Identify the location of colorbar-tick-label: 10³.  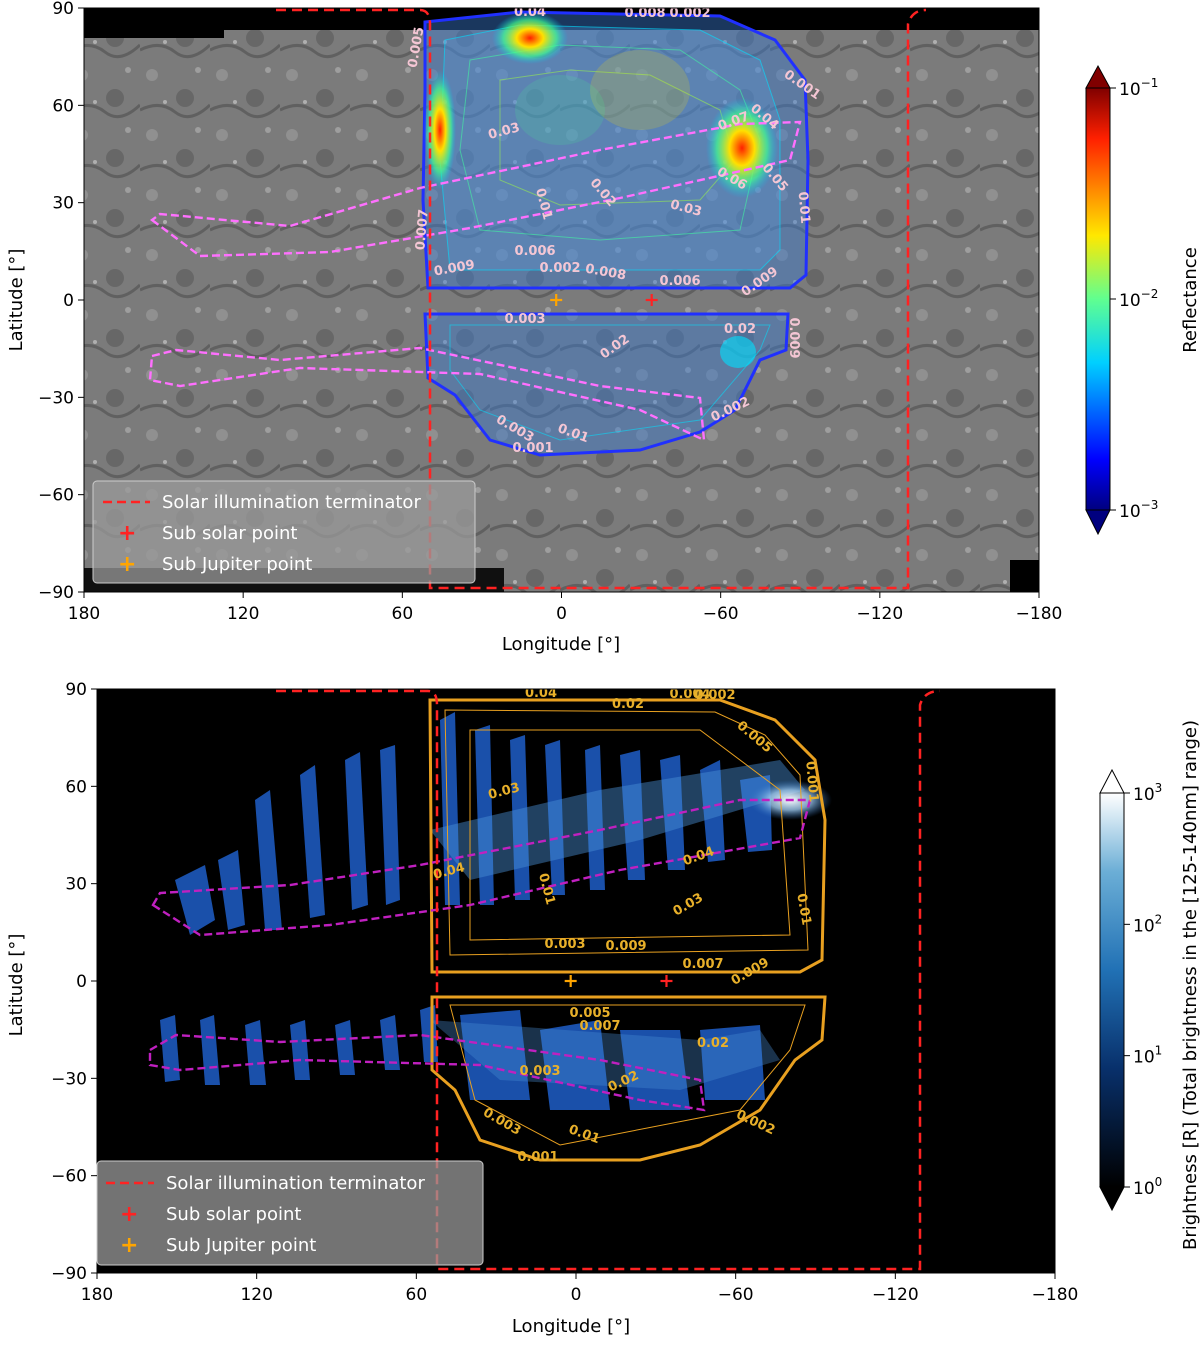
(1147, 793).